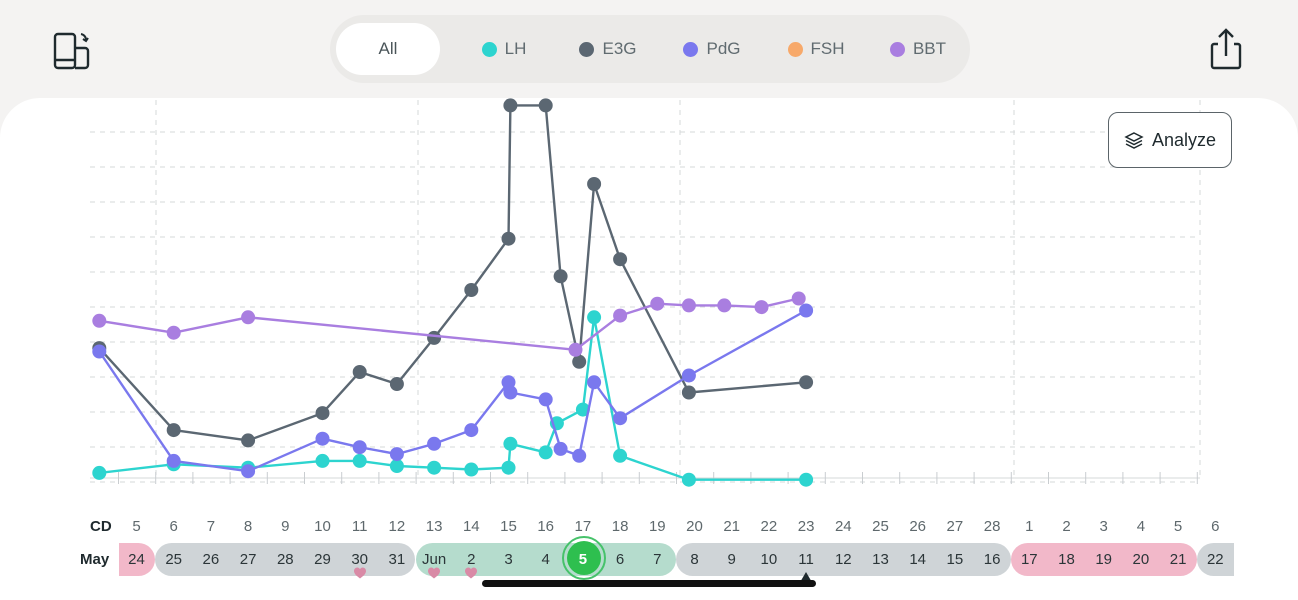  I want to click on filter-label: BBT, so click(929, 48).